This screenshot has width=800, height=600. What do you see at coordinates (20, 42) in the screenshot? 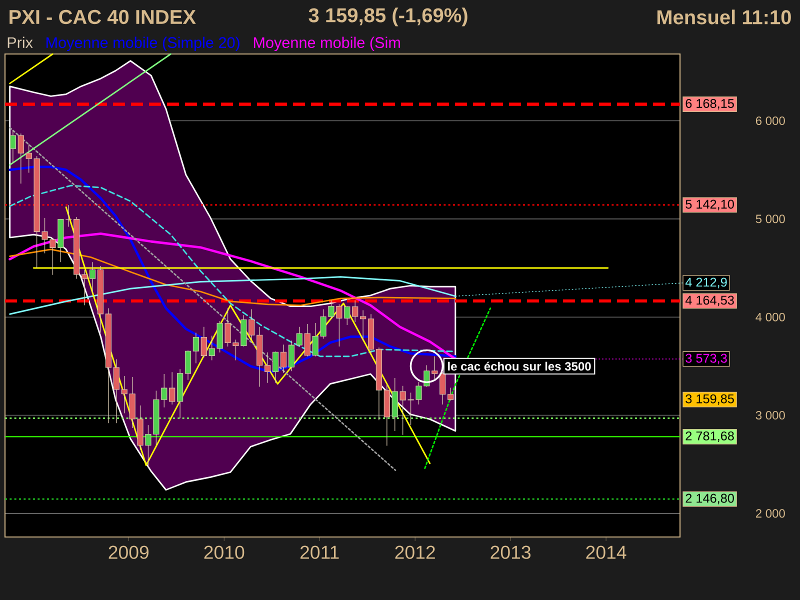
I see `text: Prix` at bounding box center [20, 42].